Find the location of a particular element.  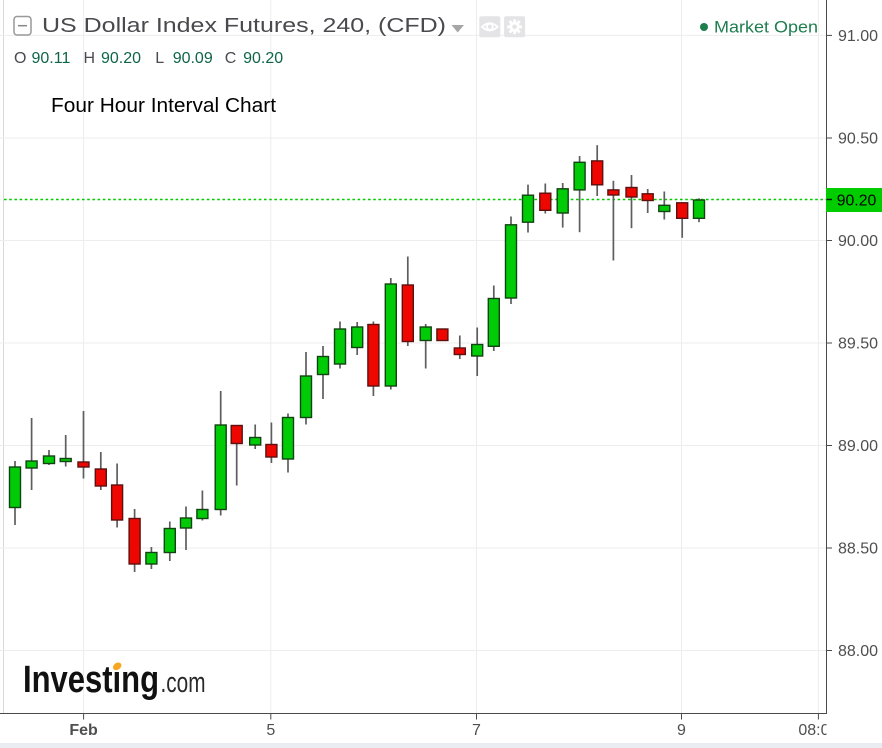

svg-text:US Dollar Index Futures, 240,: US Dollar Index Futures, 240, (CFD) is located at coordinates (244, 26).